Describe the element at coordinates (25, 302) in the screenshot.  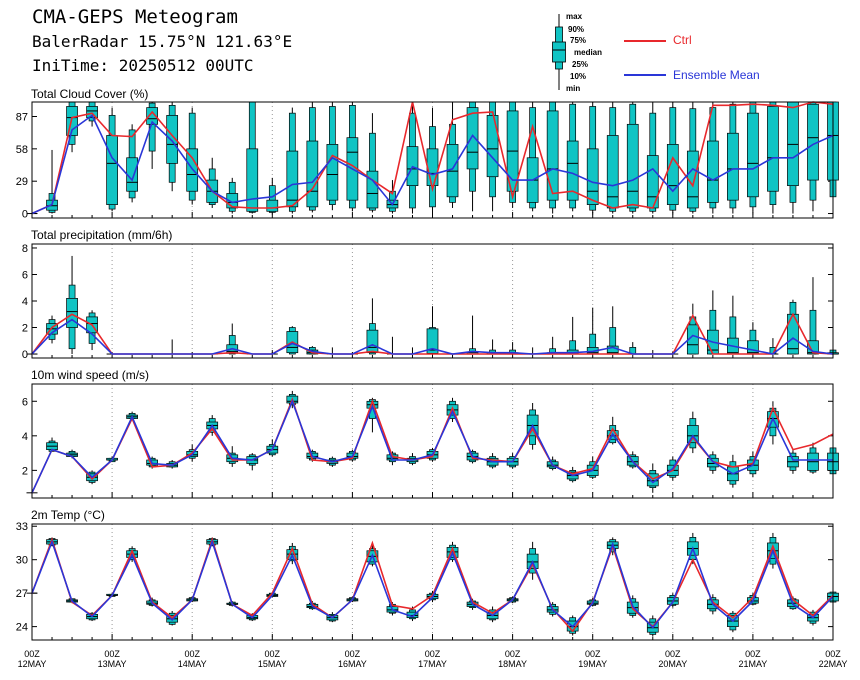
I see `y-tick-label: 4` at that location.